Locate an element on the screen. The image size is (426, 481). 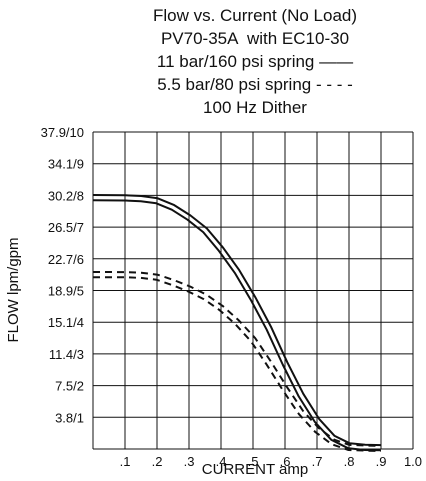
x-tick-label: .9 is located at coordinates (381, 461).